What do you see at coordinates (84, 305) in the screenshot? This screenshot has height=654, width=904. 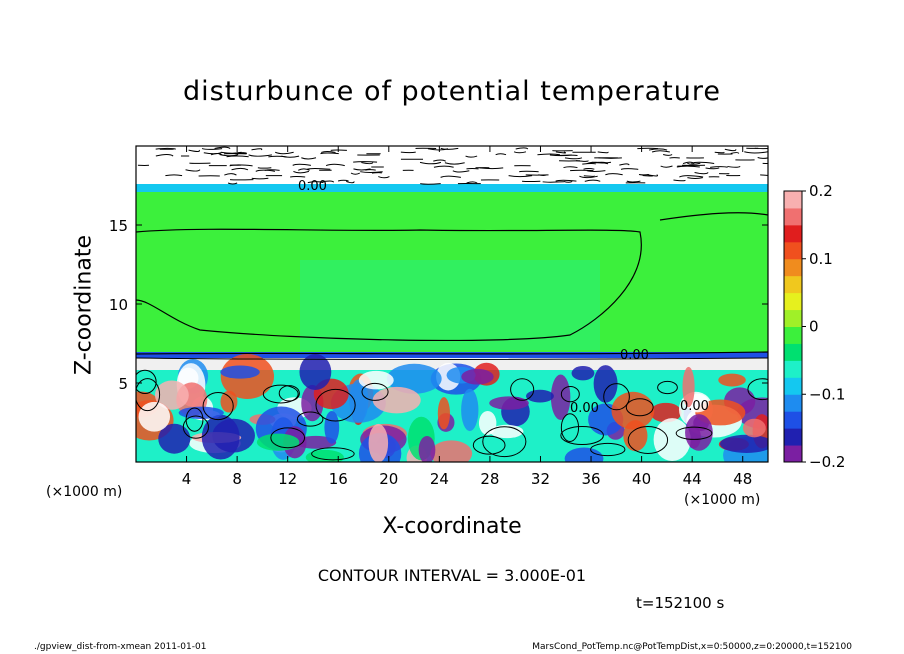 I see `y-axis-label: Z-coordinate` at bounding box center [84, 305].